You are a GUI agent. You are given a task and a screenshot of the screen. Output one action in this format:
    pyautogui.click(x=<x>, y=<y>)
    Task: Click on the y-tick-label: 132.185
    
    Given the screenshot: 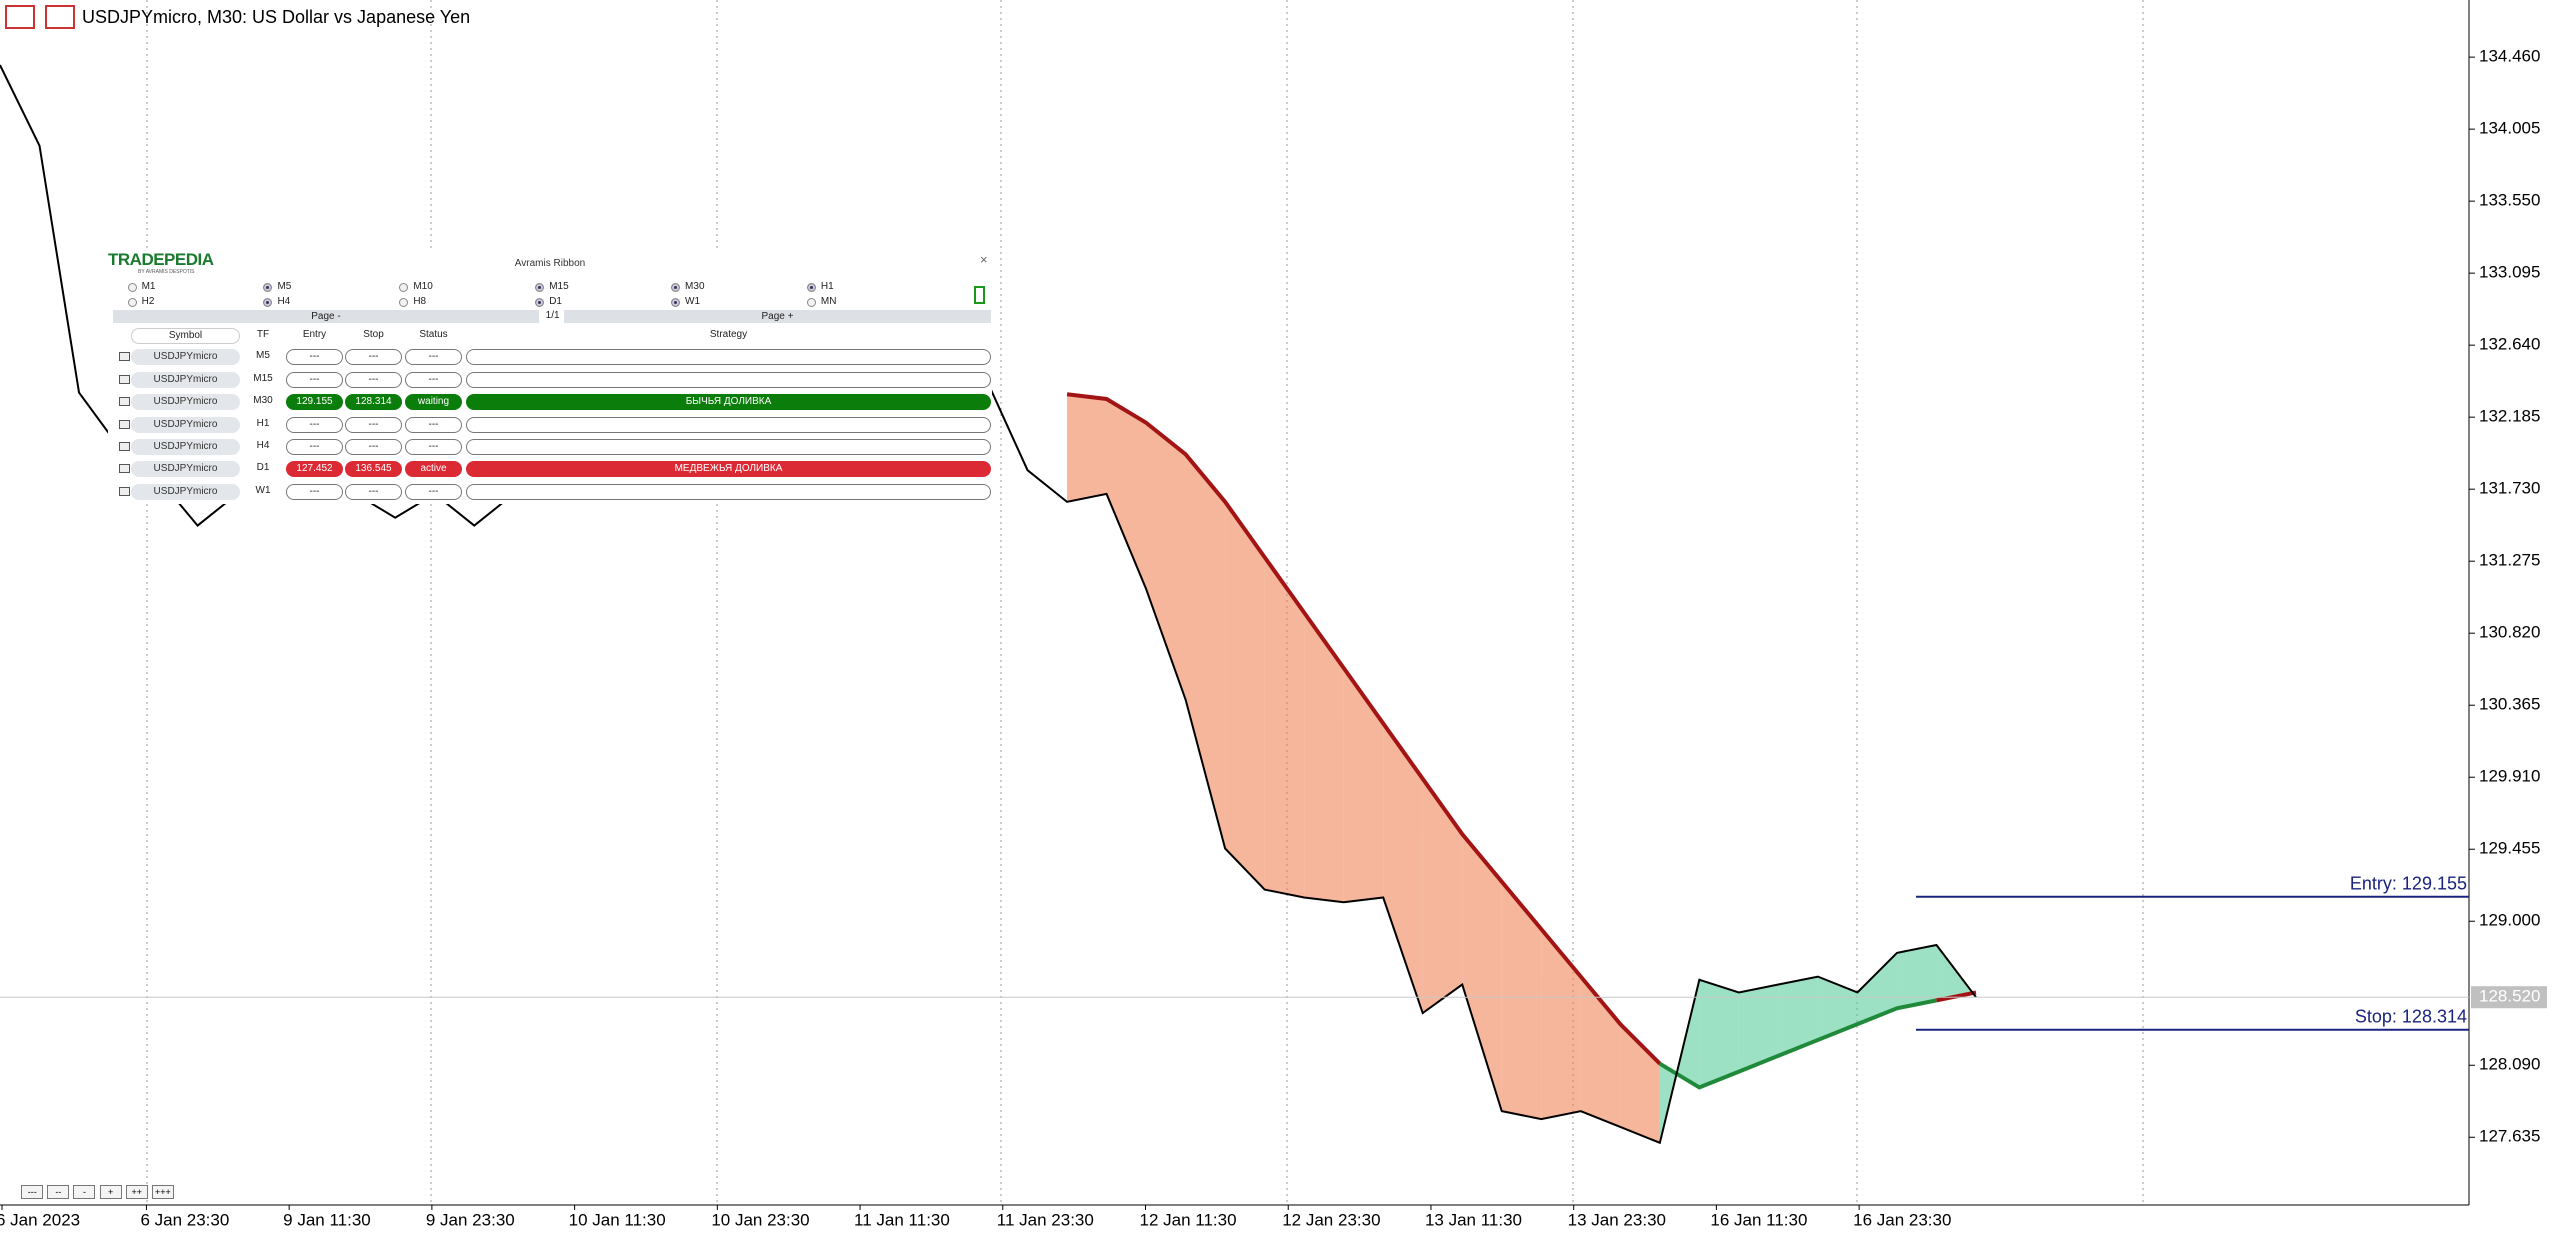 What is the action you would take?
    pyautogui.click(x=2509, y=416)
    